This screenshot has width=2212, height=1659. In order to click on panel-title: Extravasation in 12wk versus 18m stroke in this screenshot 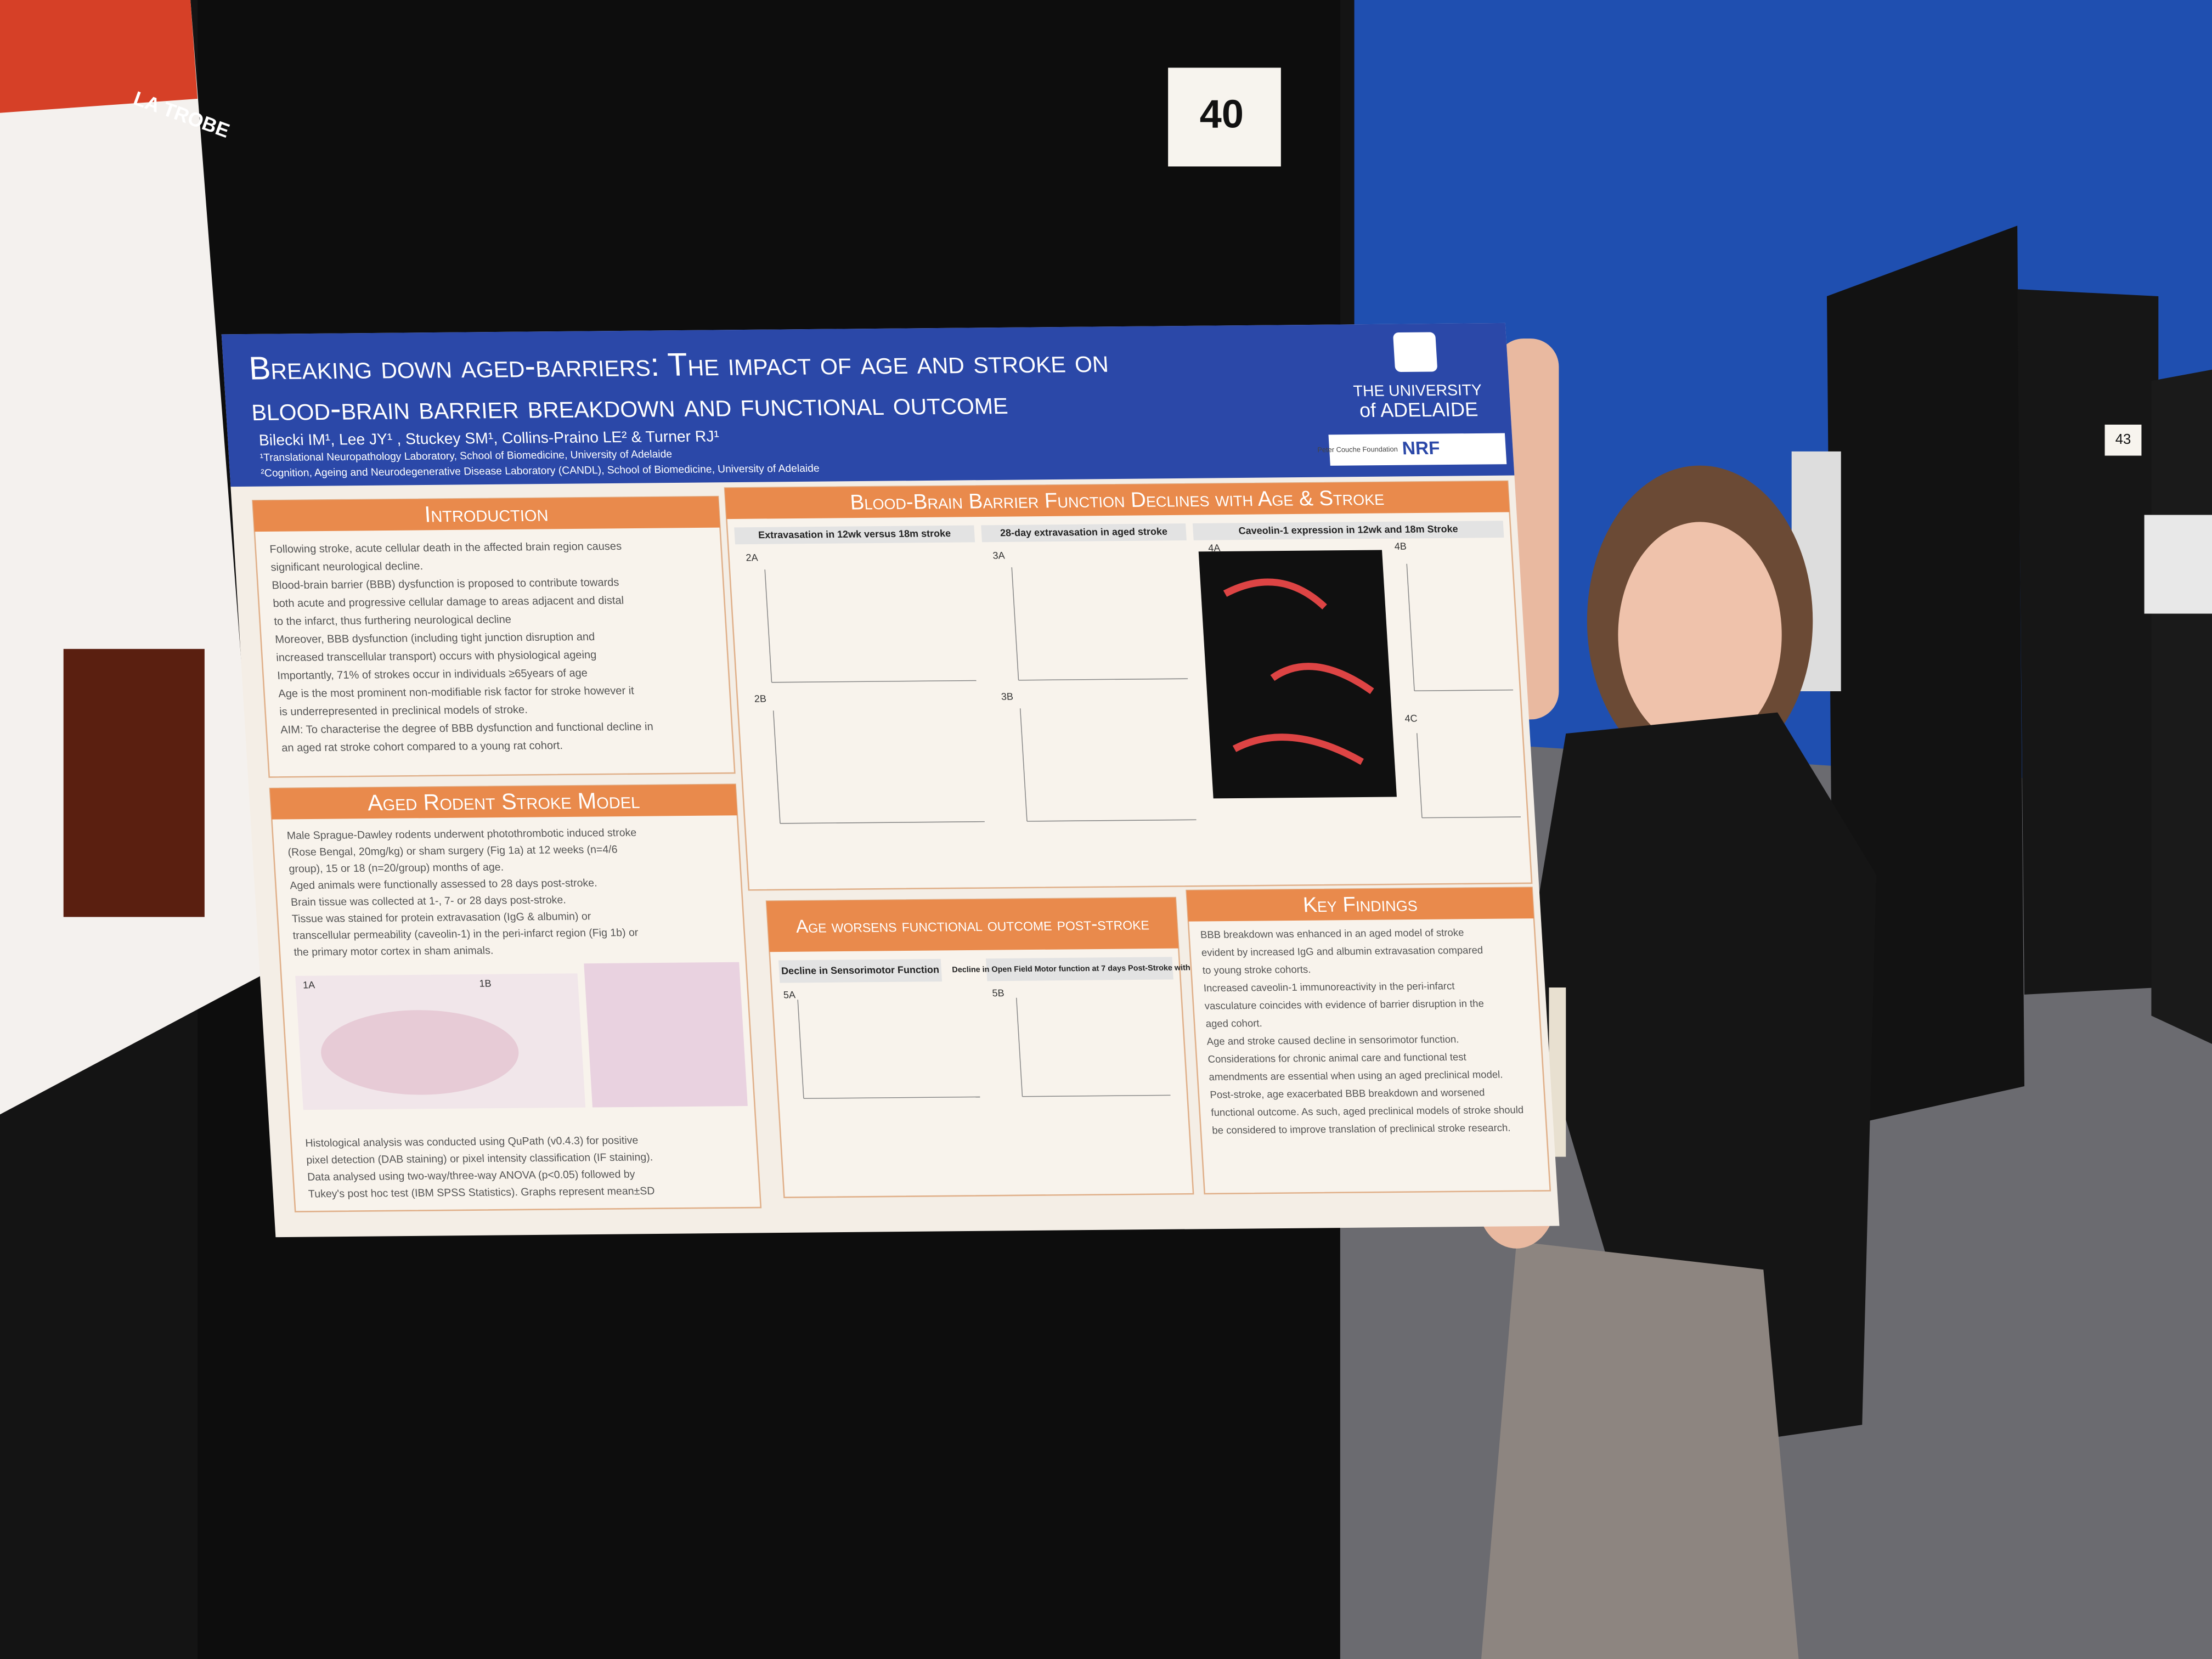, I will do `click(854, 534)`.